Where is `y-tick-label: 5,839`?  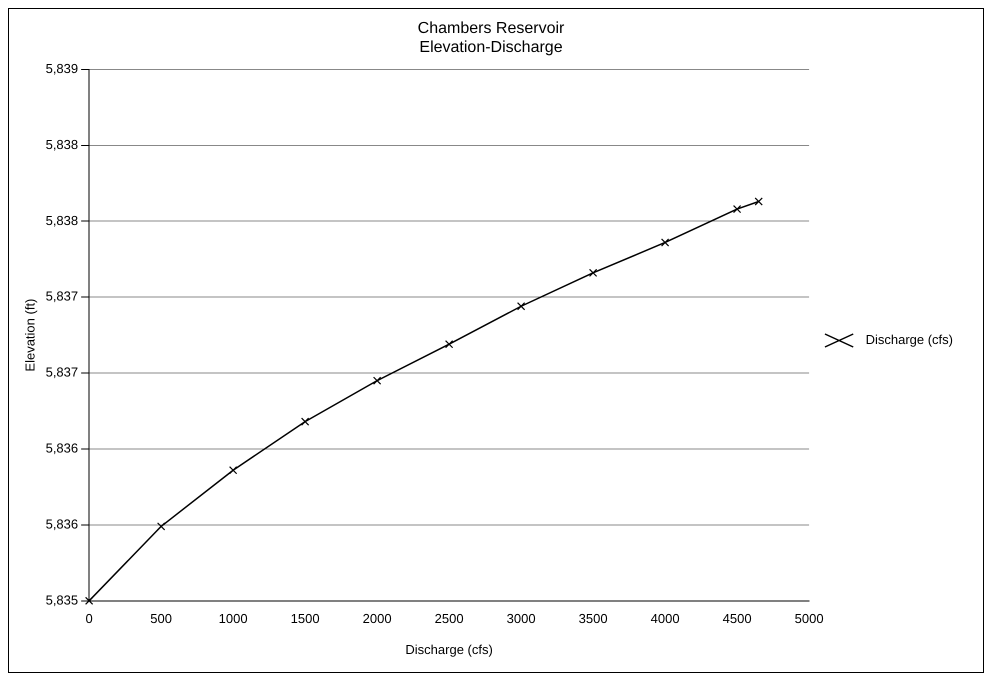 y-tick-label: 5,839 is located at coordinates (62, 68).